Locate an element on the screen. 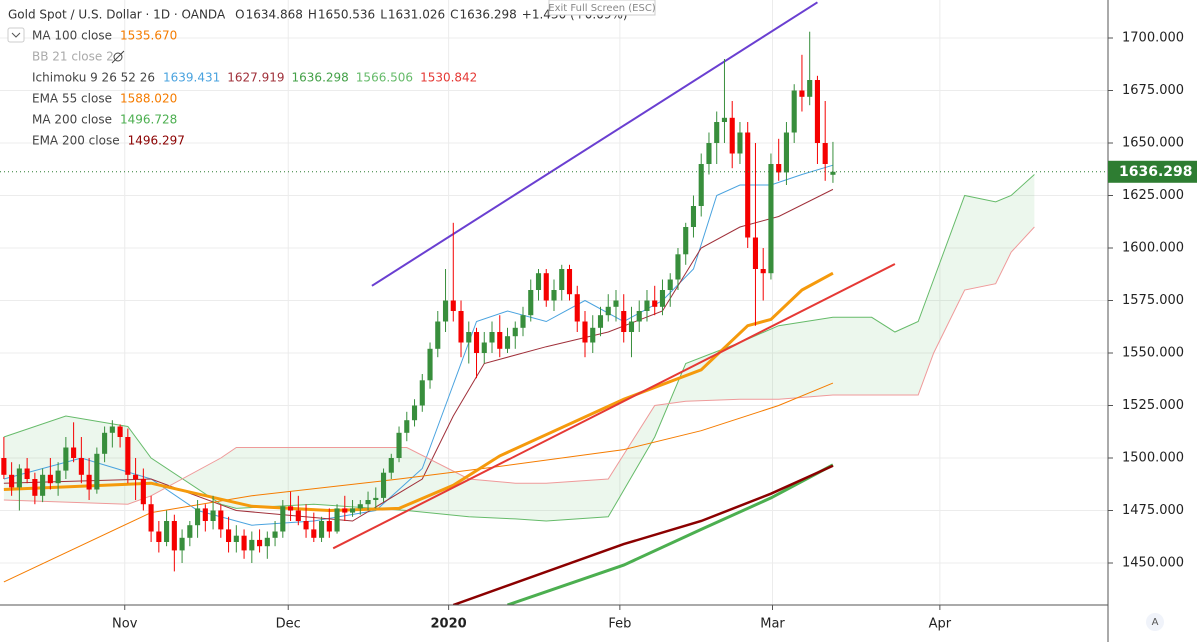  collapse-icon is located at coordinates (16, 35).